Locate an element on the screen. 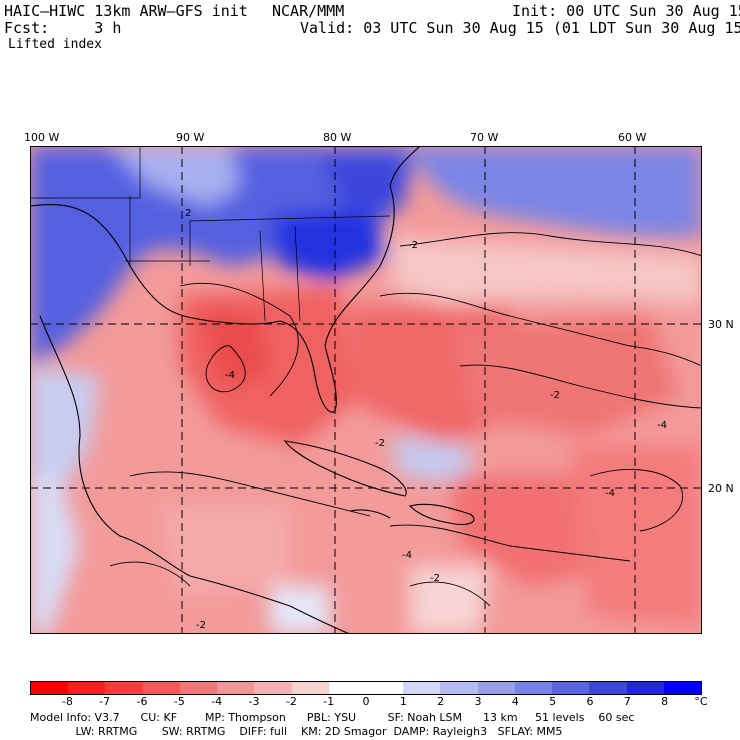 The image size is (740, 740). field-name: Lifted index is located at coordinates (55, 44).